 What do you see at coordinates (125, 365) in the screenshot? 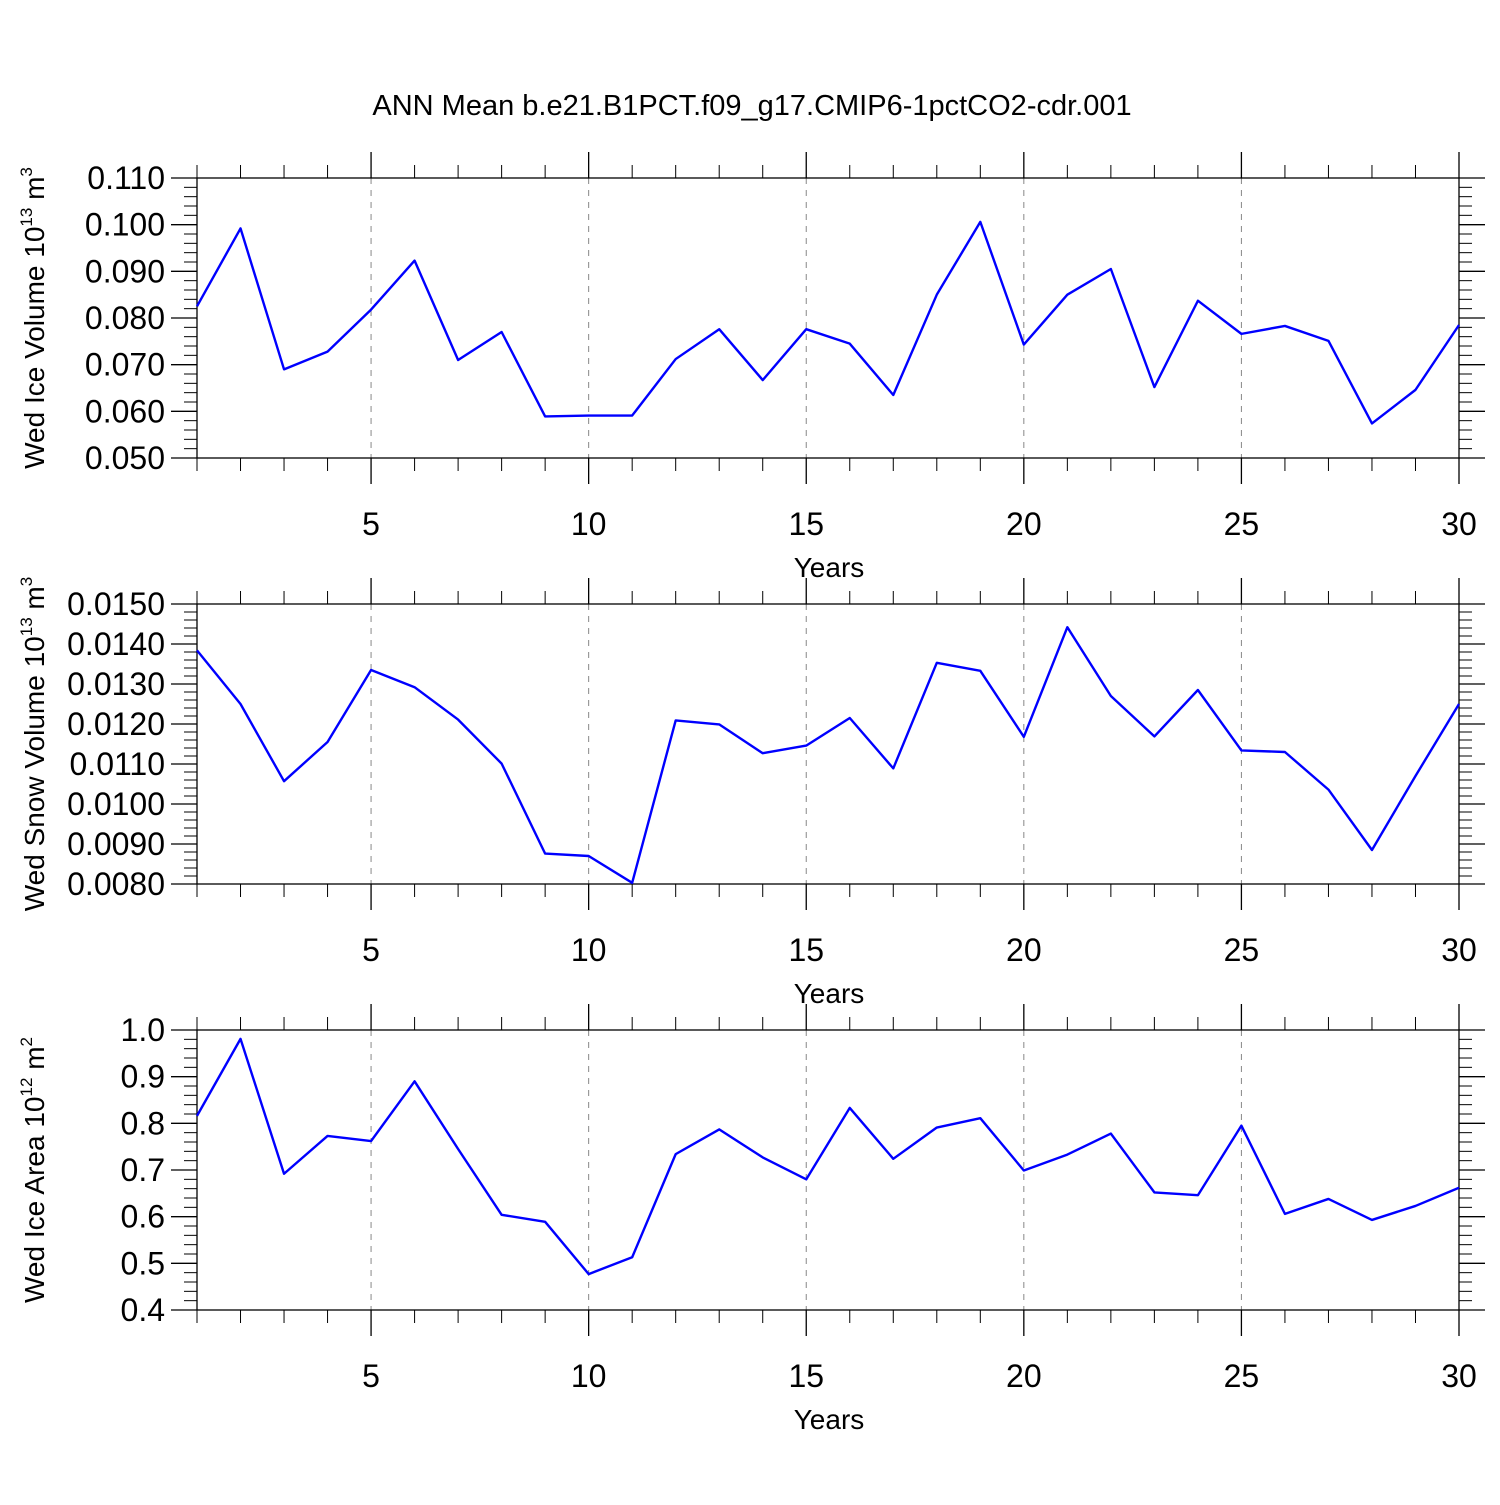
I see `y-tick-label: 0.070` at bounding box center [125, 365].